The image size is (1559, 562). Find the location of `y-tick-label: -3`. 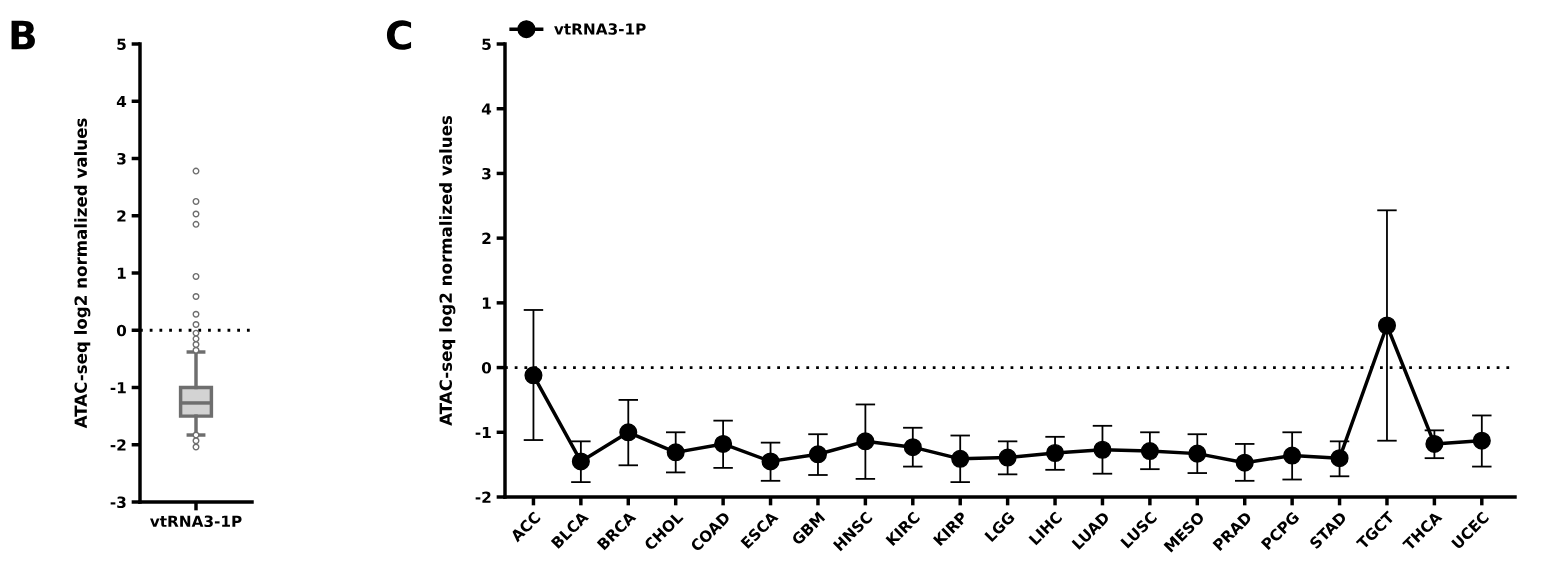

y-tick-label: -3 is located at coordinates (118, 502).